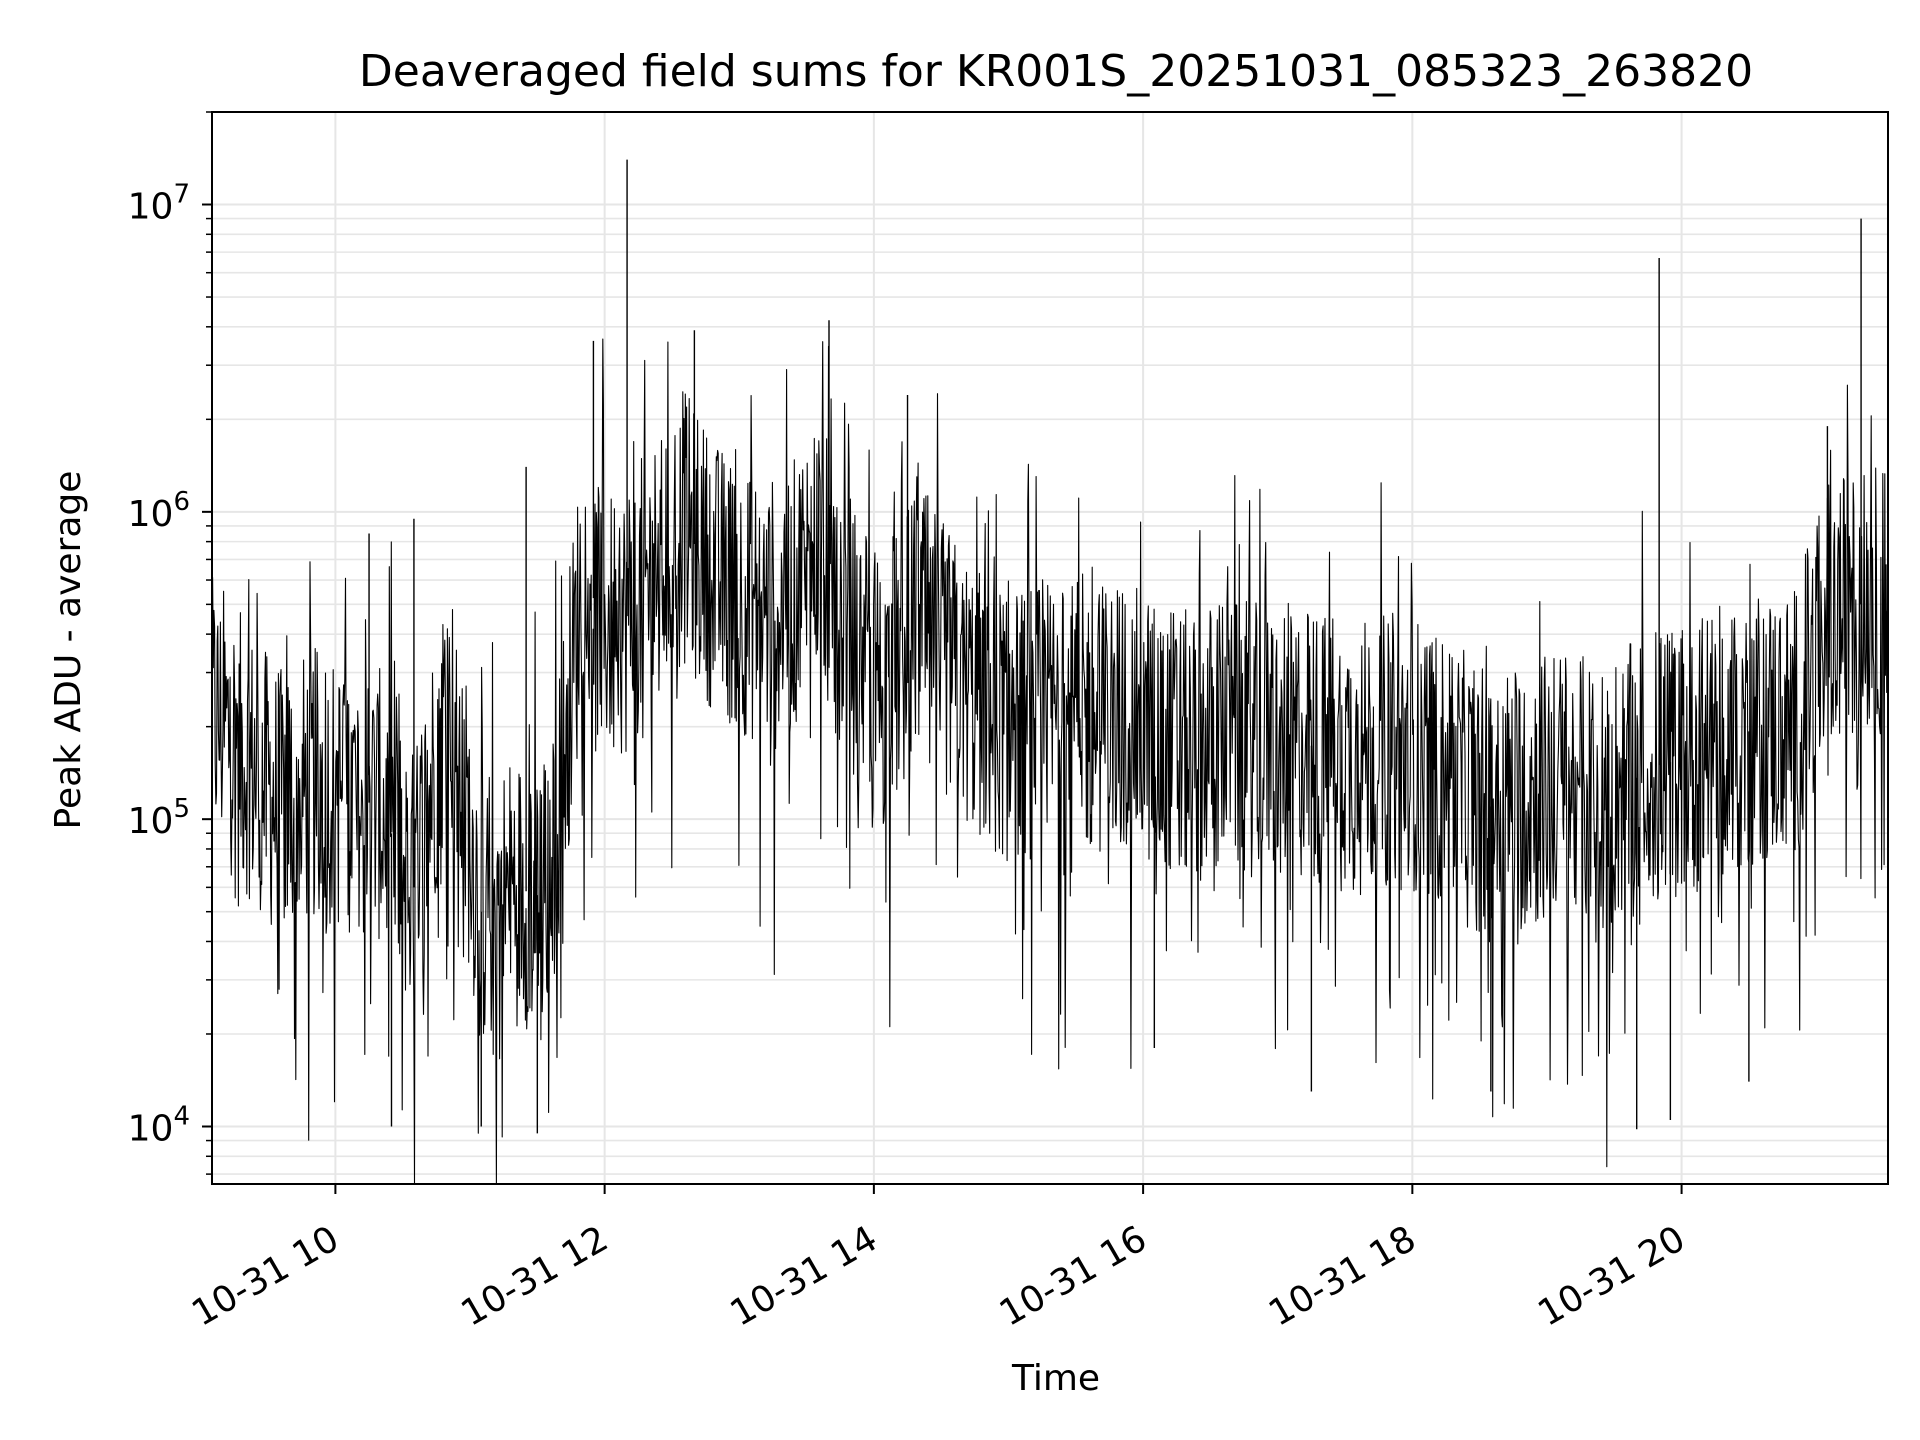  I want to click on x-tick-label: 10-31 14, so click(804, 1276).